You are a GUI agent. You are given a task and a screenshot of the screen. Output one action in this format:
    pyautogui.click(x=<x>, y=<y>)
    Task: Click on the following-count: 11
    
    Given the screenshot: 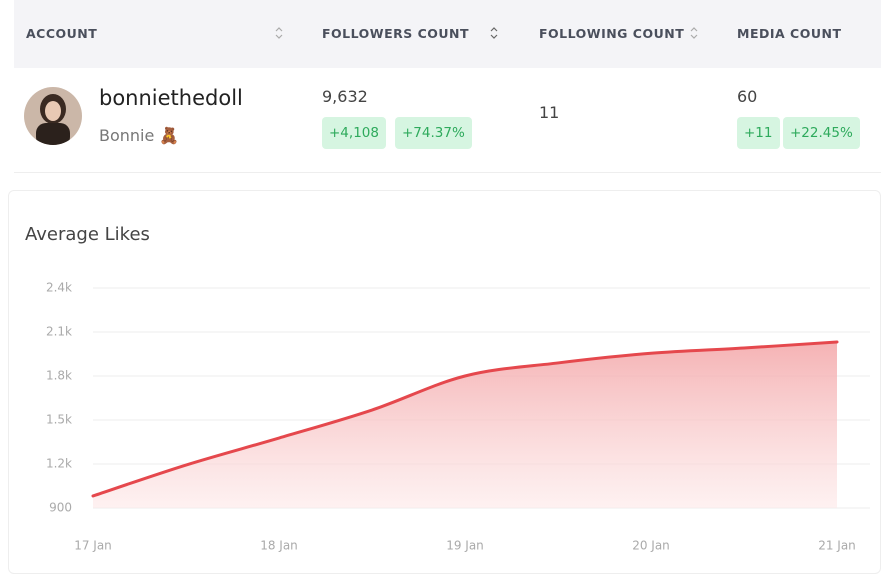 What is the action you would take?
    pyautogui.click(x=549, y=112)
    